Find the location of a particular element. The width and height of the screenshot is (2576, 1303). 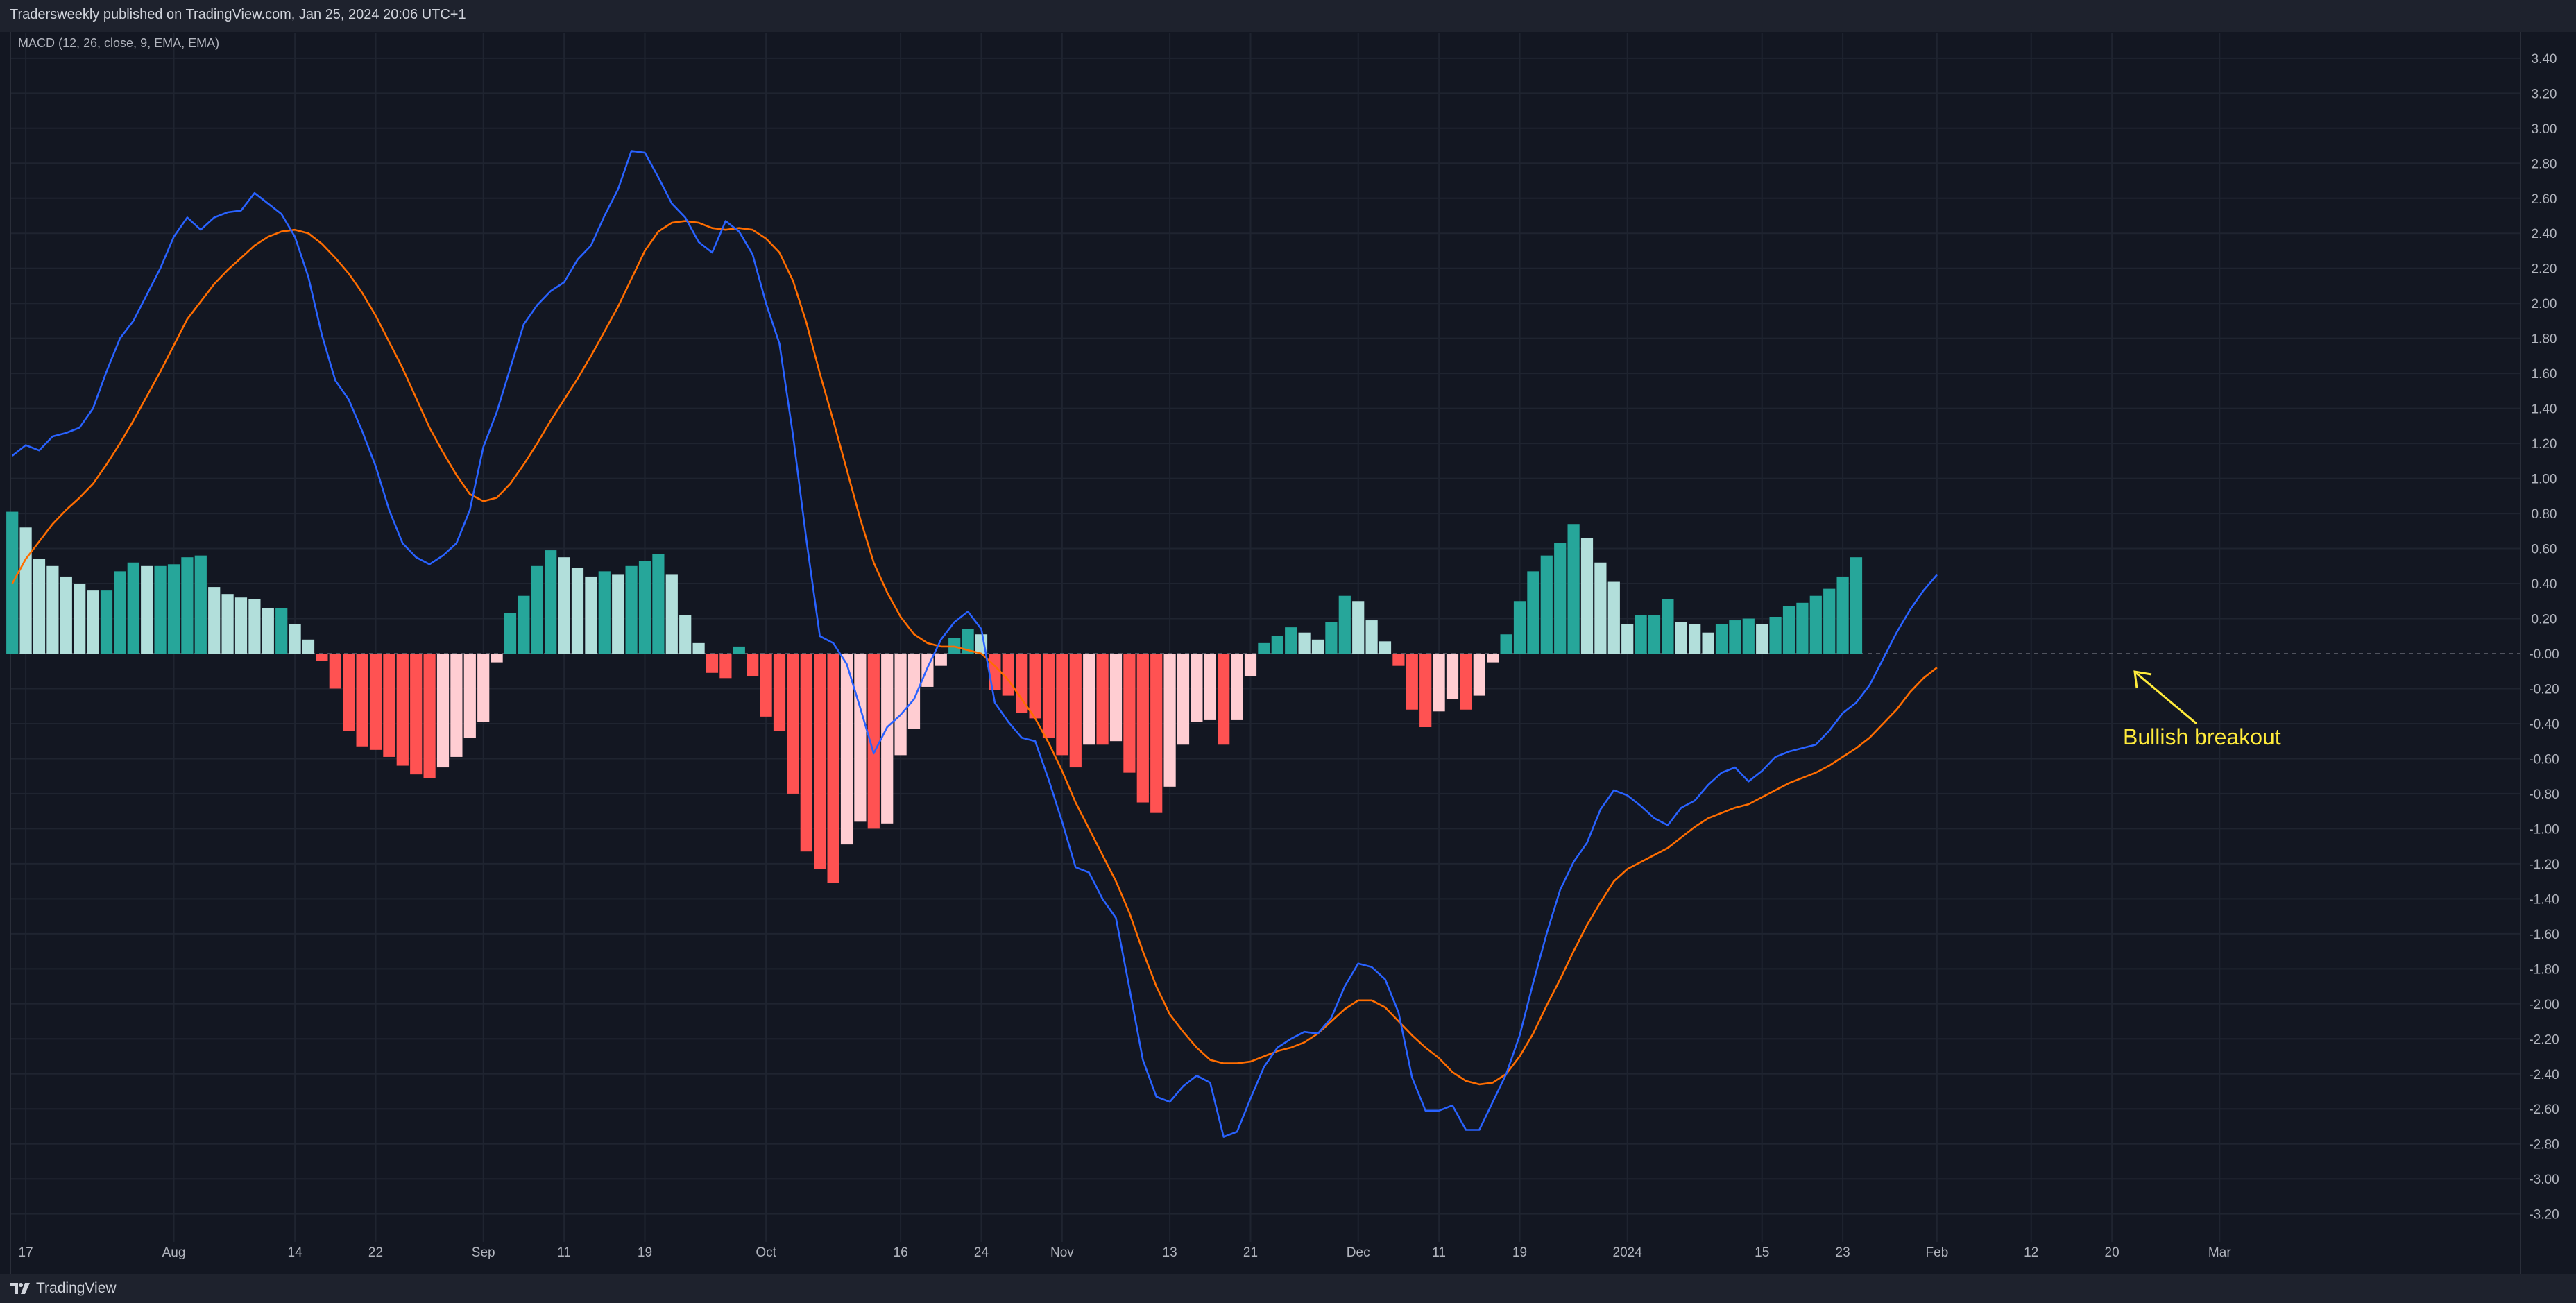

x-tick-label: Nov is located at coordinates (1062, 1252).